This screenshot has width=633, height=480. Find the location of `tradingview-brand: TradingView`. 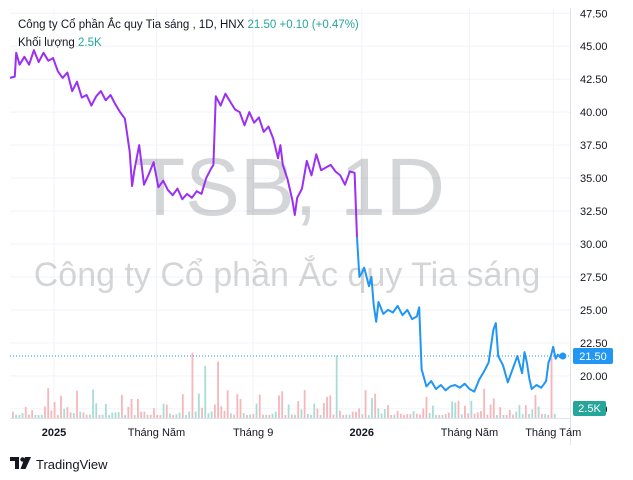

tradingview-brand: TradingView is located at coordinates (59, 464).